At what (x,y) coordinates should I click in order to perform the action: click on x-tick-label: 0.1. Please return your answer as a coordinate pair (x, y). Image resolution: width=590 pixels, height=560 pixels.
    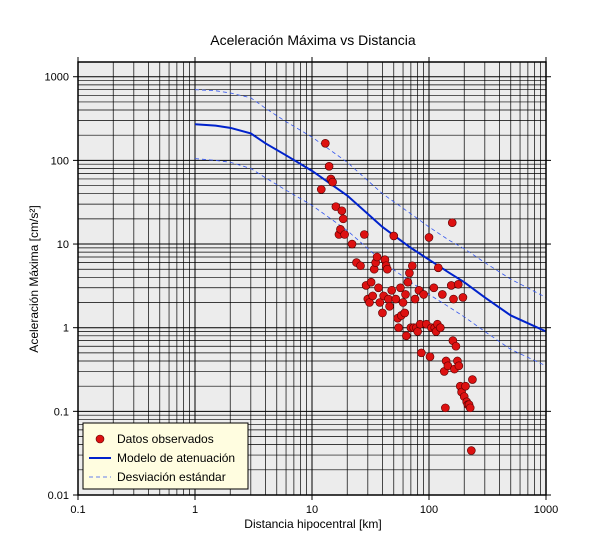
    Looking at the image, I should click on (77, 510).